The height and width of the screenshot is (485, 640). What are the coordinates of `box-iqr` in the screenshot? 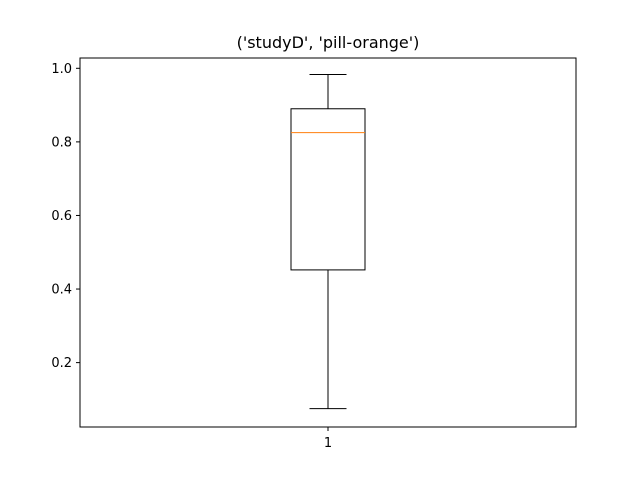 It's located at (328, 189).